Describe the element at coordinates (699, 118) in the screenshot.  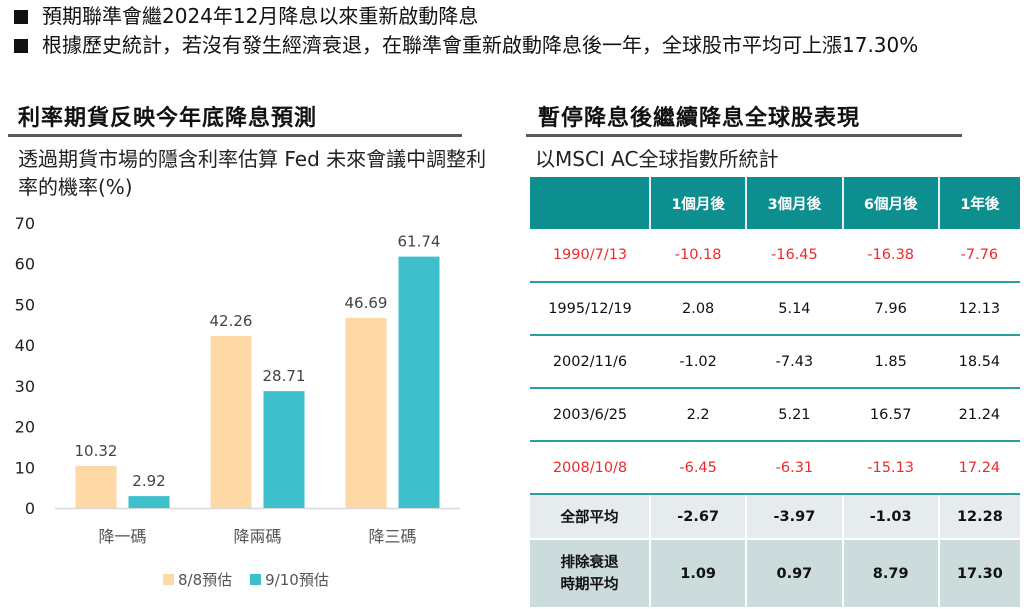
I see `table-section-title: 暫停降息後繼續降息全球股表現` at that location.